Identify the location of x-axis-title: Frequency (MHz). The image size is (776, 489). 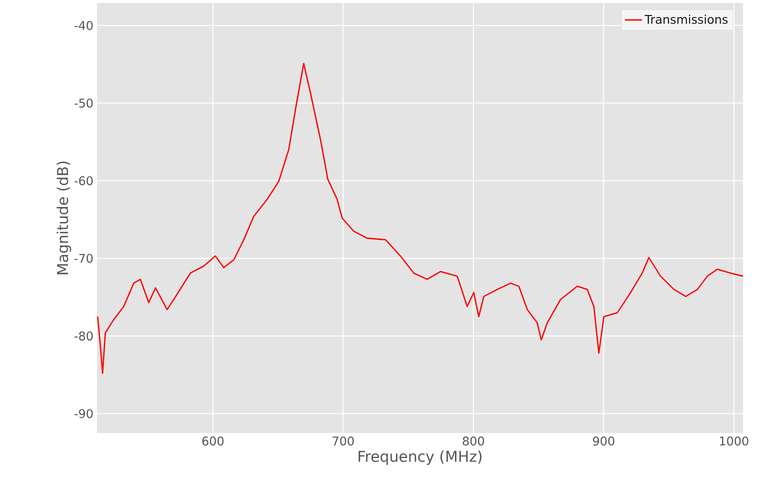
(420, 457).